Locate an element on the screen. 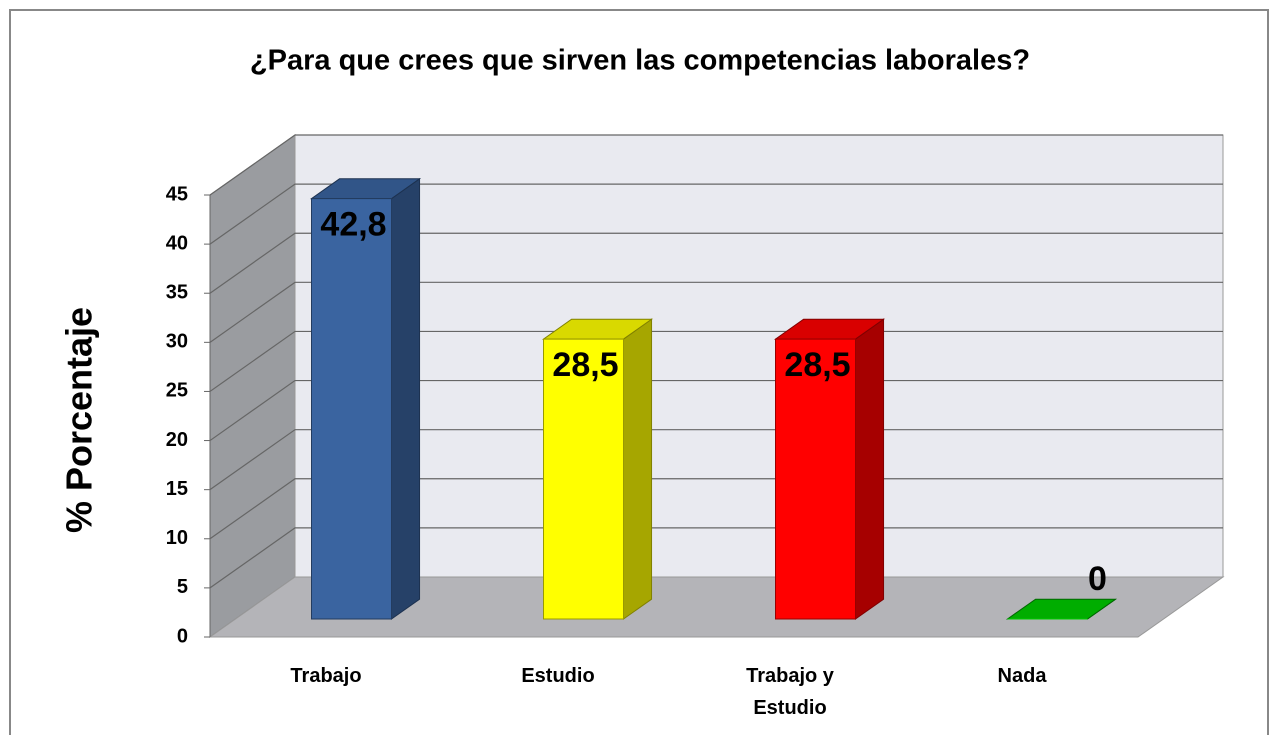 The width and height of the screenshot is (1280, 735). x-tick-label: Nada is located at coordinates (1022, 676).